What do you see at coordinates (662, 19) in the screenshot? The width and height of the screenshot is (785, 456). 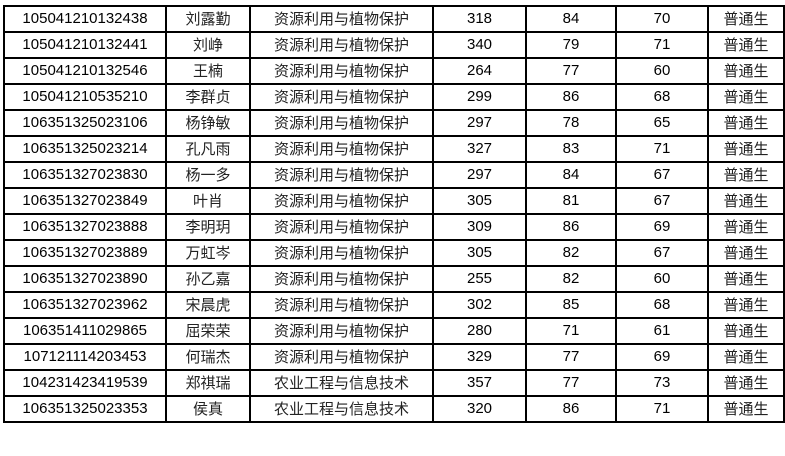 I see `score-2-cell: 70` at bounding box center [662, 19].